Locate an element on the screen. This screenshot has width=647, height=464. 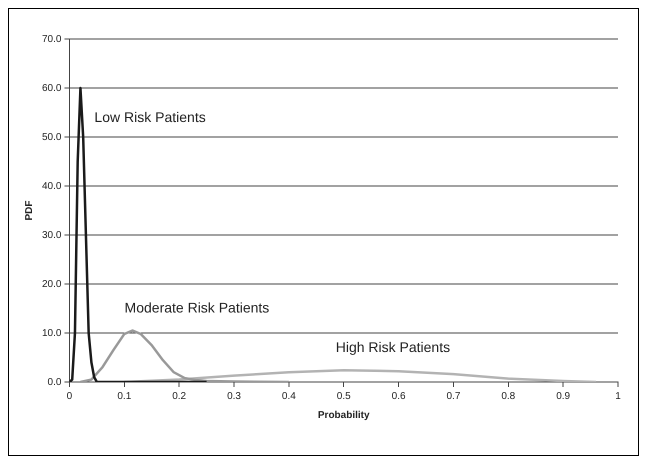
series-label: High Risk Patients is located at coordinates (393, 347).